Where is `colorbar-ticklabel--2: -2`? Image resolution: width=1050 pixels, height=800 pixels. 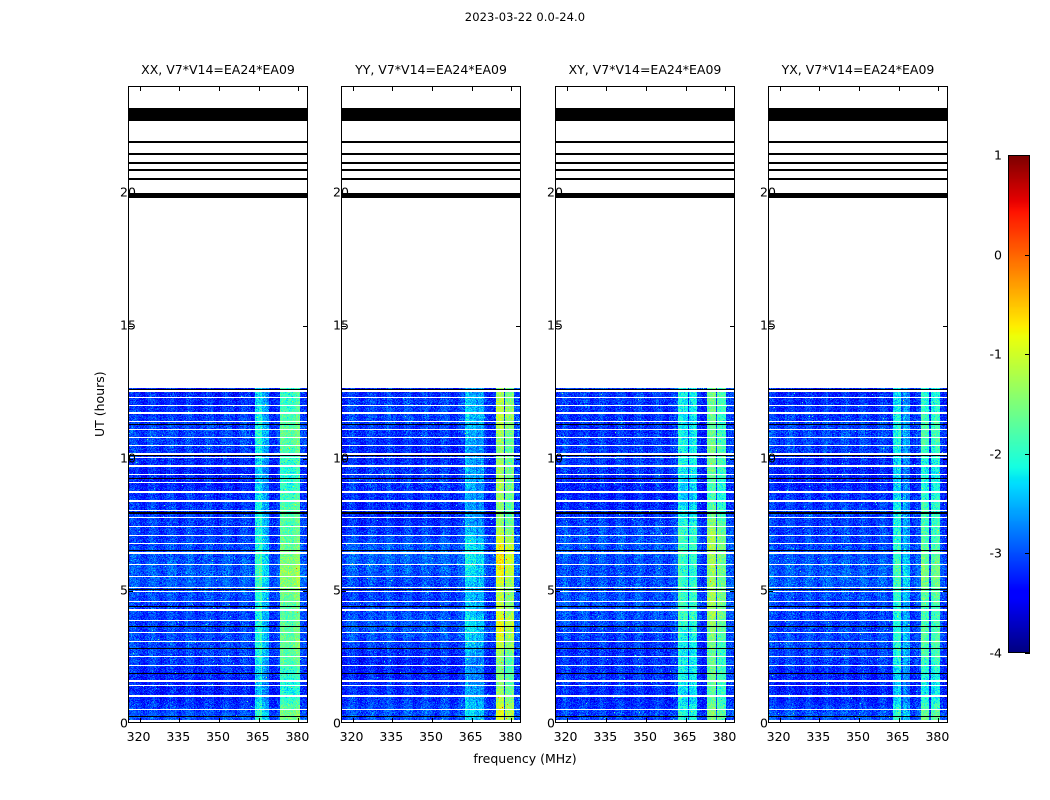
colorbar-ticklabel--2: -2 is located at coordinates (995, 454).